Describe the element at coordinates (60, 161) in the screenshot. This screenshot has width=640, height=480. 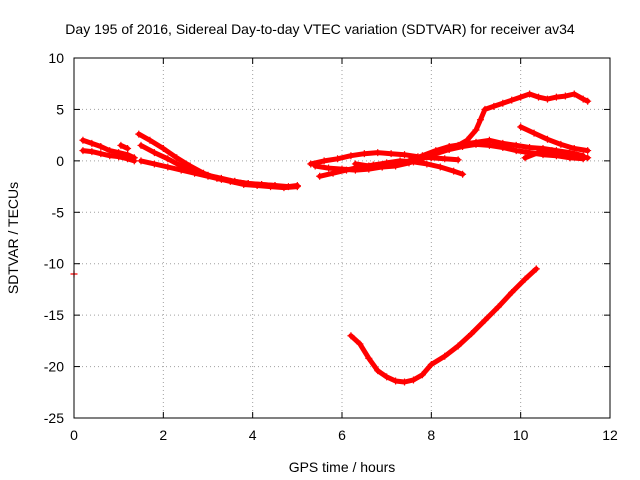
I see `y-tick-label: 0` at that location.